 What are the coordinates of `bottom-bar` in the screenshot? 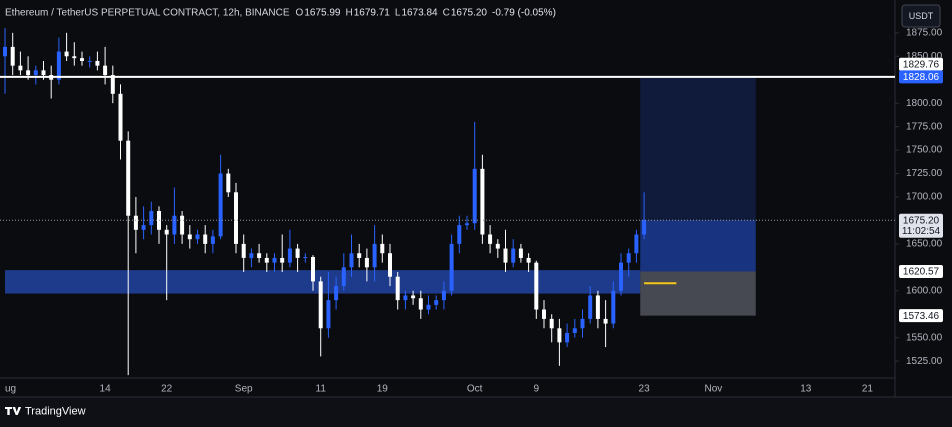 It's located at (476, 412).